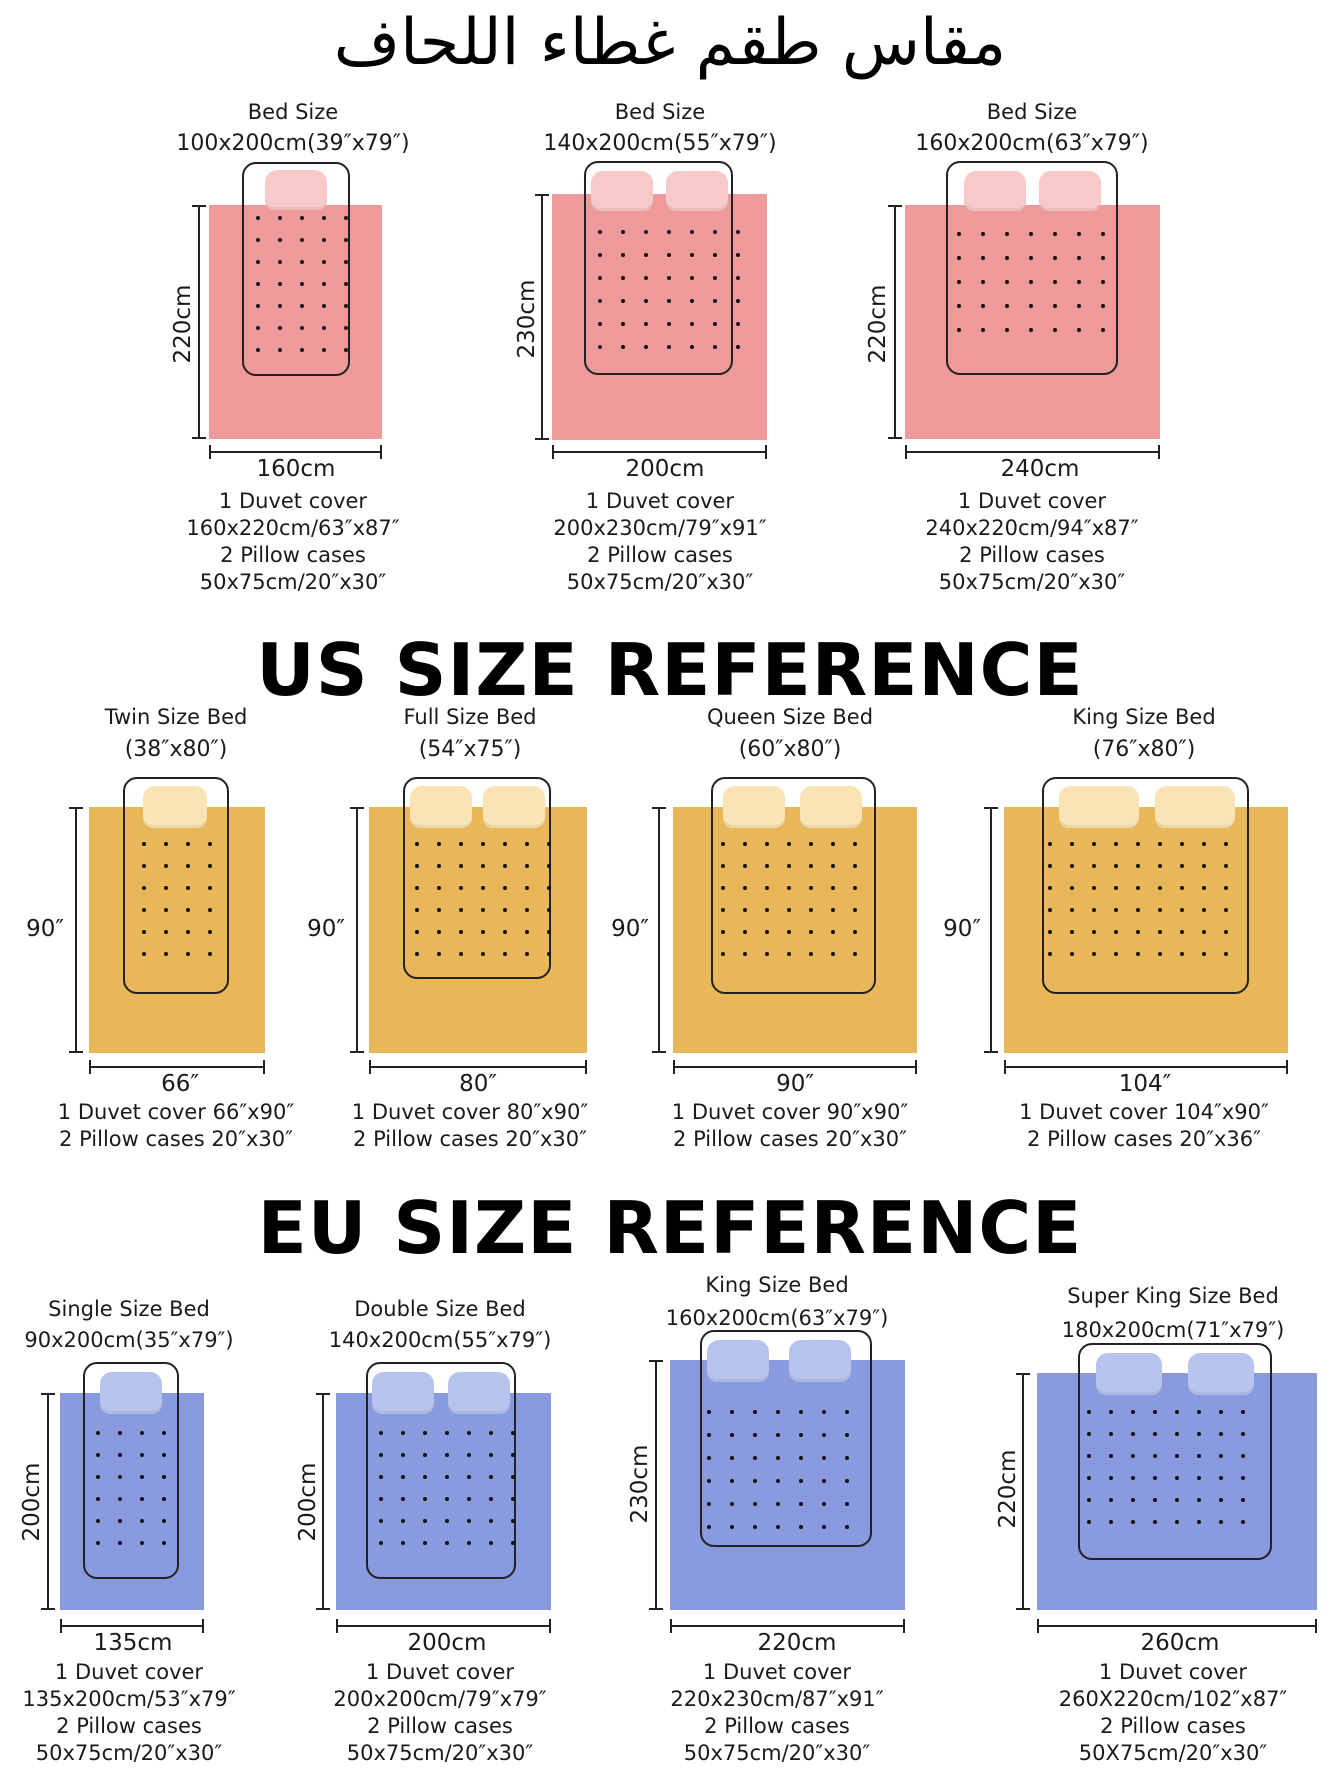 The height and width of the screenshot is (1785, 1340). Describe the element at coordinates (777, 1285) in the screenshot. I see `bed-title: King Size Bed` at that location.